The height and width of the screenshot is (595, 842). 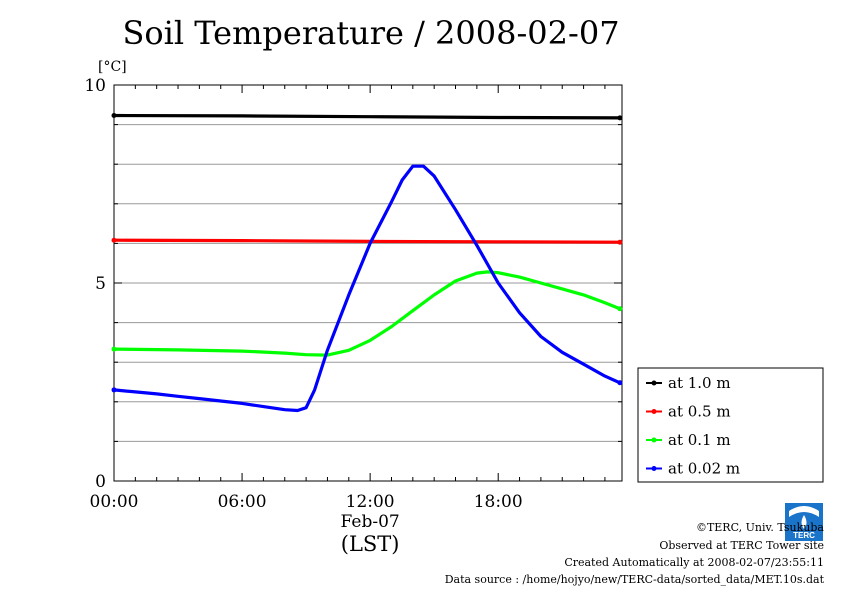 I want to click on y-axis-label: [°C], so click(x=112, y=67).